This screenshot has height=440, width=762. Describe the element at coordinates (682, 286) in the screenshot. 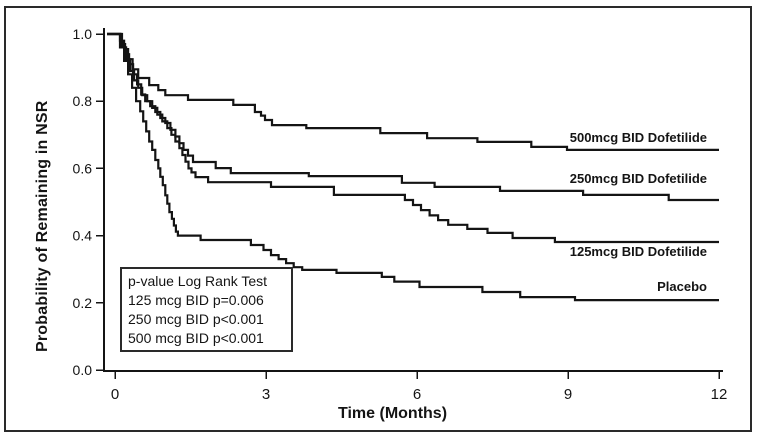

I see `curve-label-placebo: Placebo` at that location.